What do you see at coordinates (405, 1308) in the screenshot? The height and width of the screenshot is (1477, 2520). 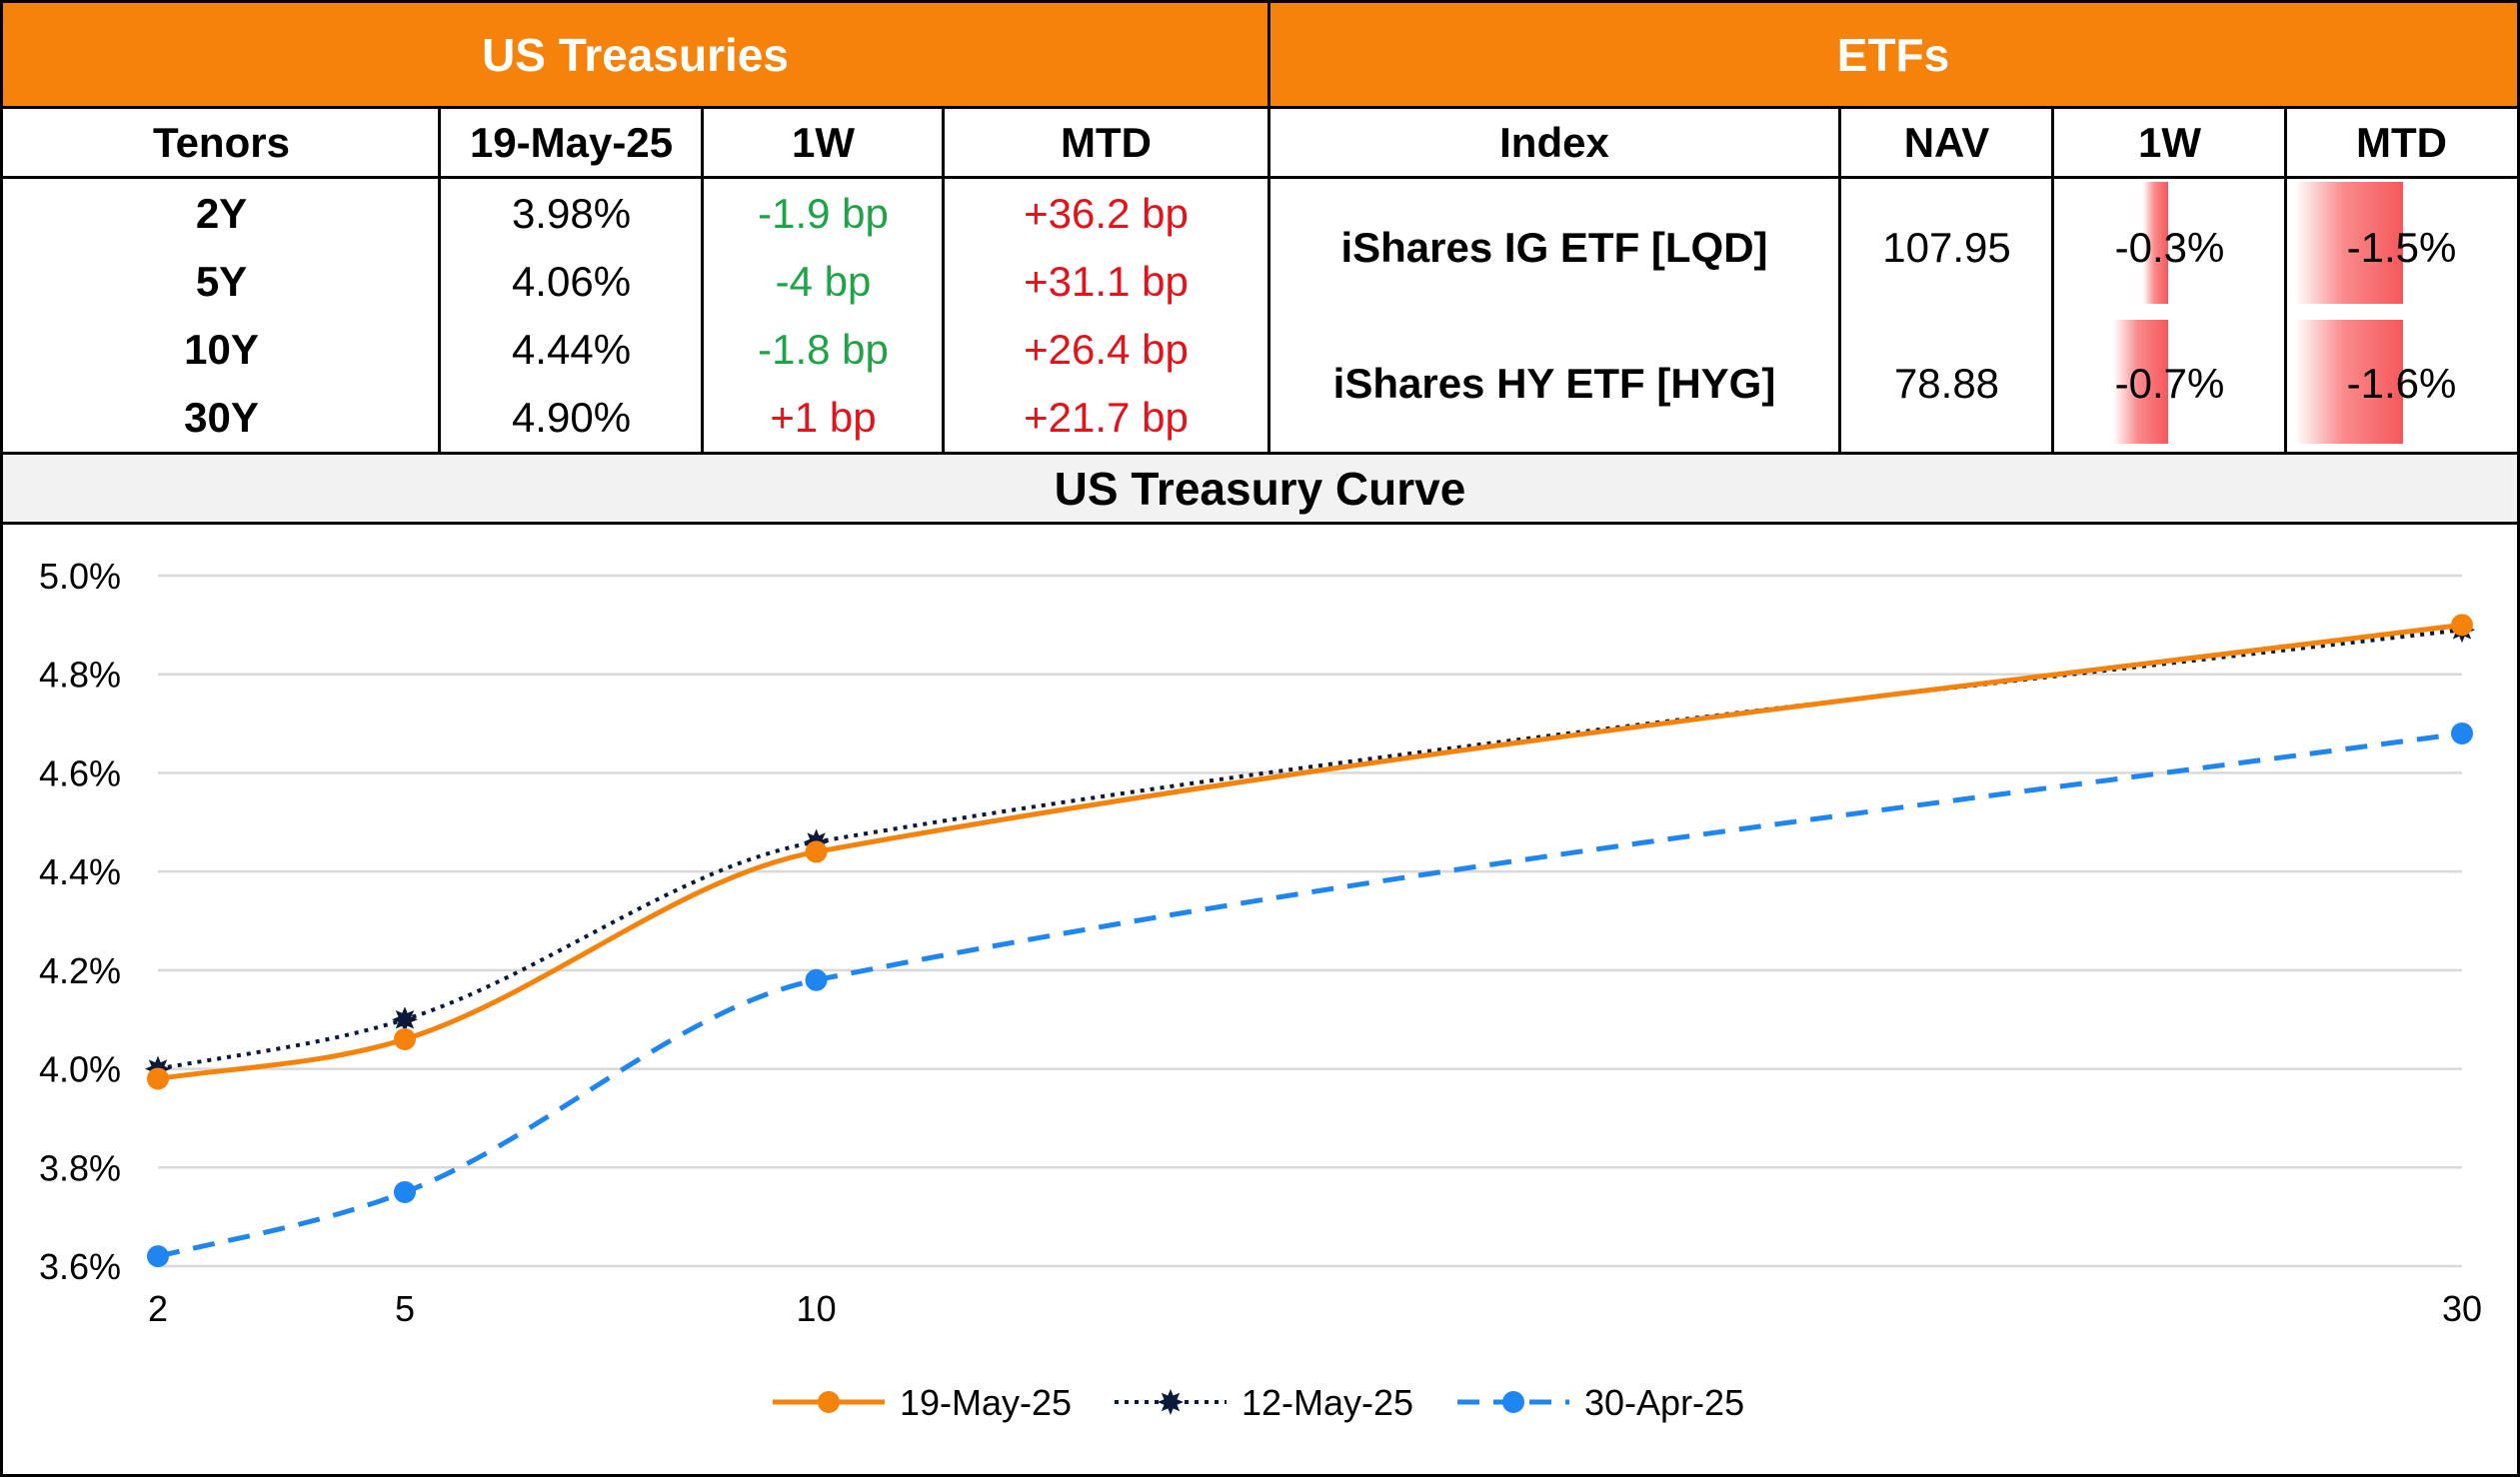 I see `x-tick-label: 5` at bounding box center [405, 1308].